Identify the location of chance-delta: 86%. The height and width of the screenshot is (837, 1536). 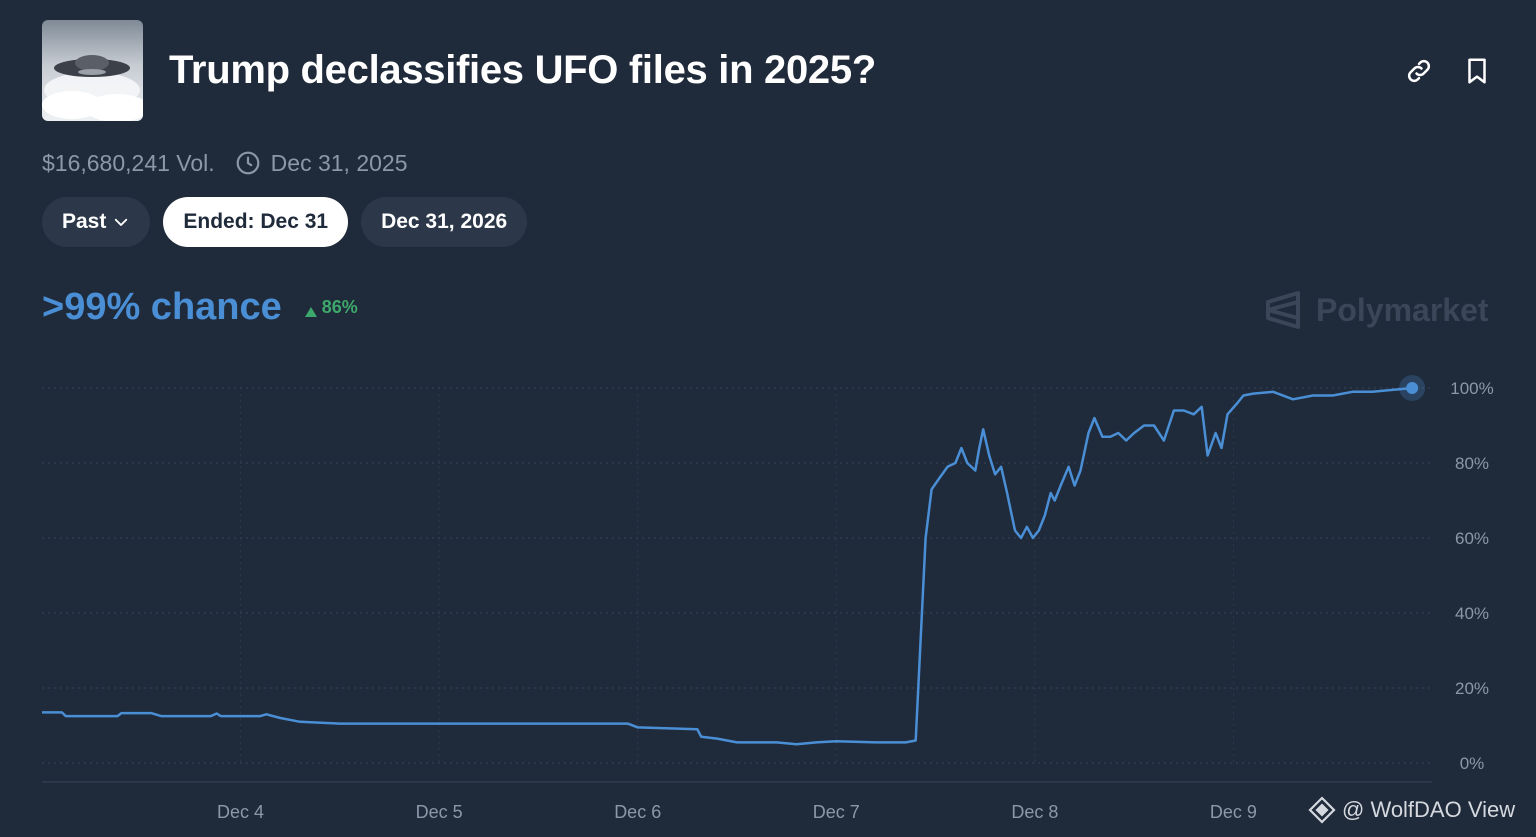
(331, 307).